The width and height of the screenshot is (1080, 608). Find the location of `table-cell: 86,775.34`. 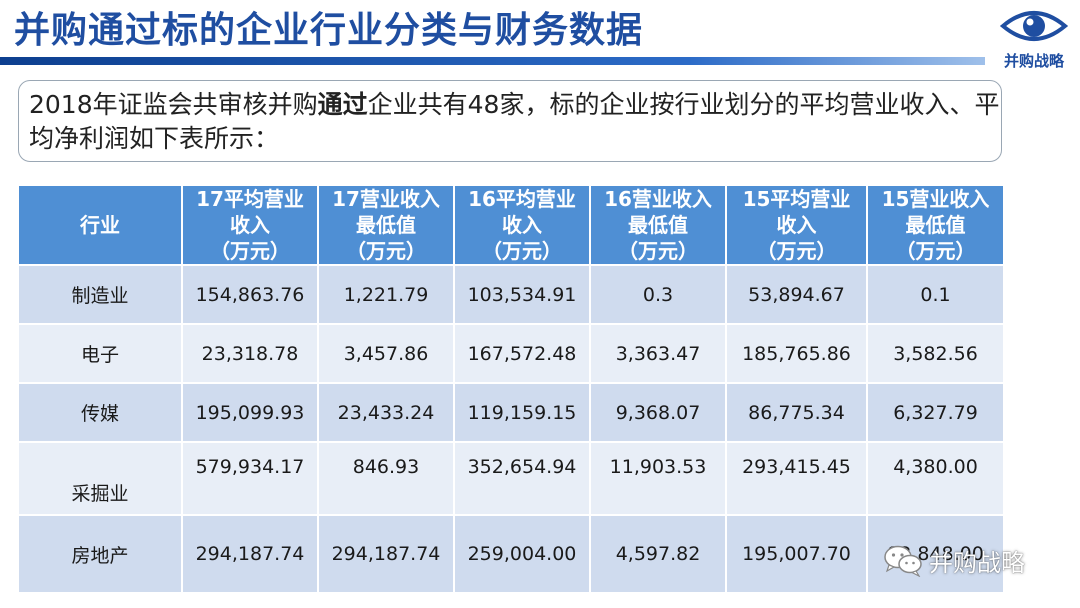

table-cell: 86,775.34 is located at coordinates (796, 412).